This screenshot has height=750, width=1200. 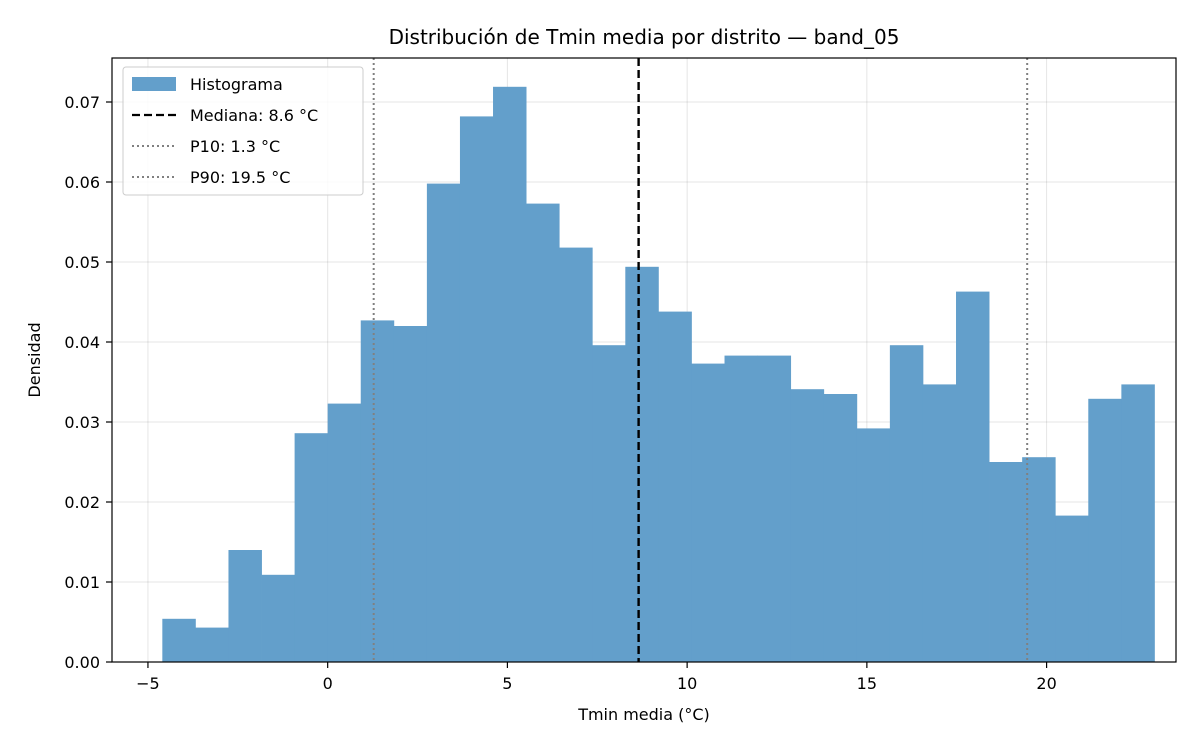 I want to click on y-axis-label: Densidad, so click(x=34, y=359).